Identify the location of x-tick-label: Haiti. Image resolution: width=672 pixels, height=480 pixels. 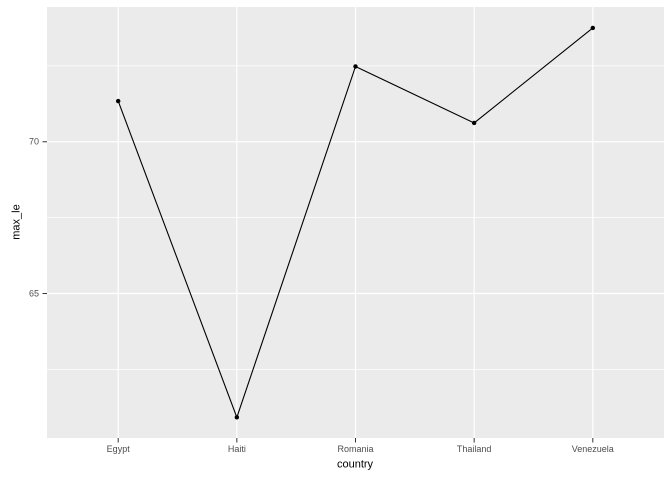
(236, 449).